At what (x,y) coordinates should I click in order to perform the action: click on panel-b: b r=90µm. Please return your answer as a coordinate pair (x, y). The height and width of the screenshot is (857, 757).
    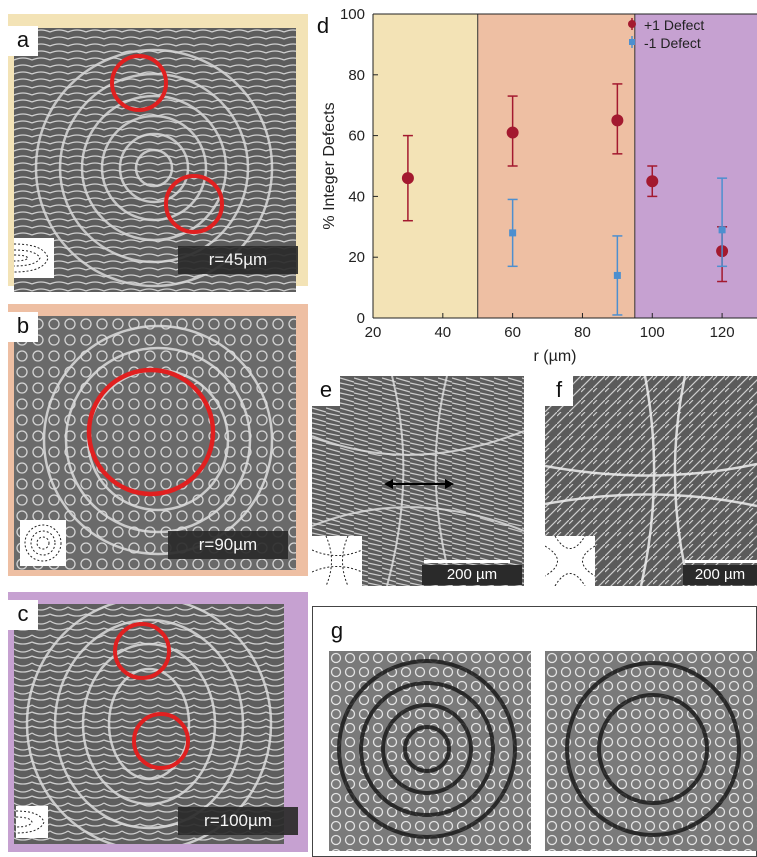
    Looking at the image, I should click on (158, 440).